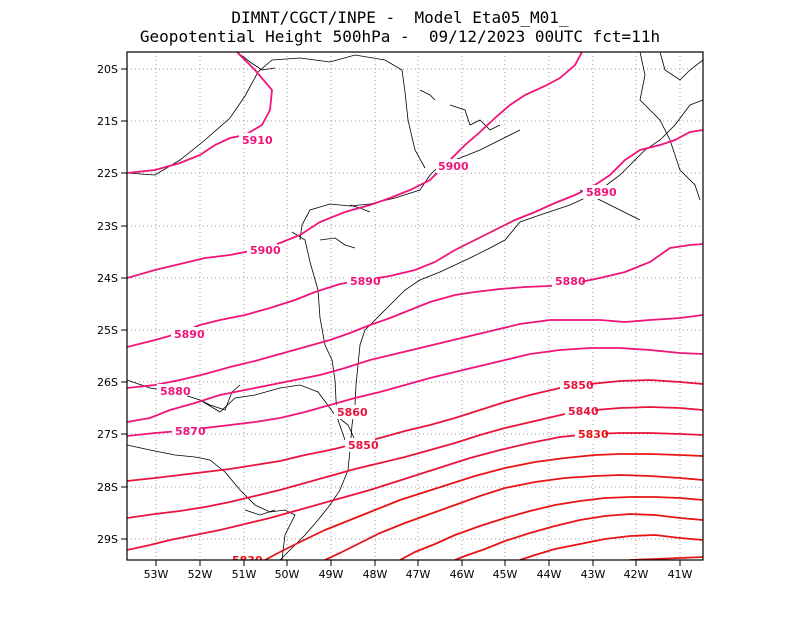 This screenshot has height=618, width=800. I want to click on lon-label: 53W, so click(156, 574).